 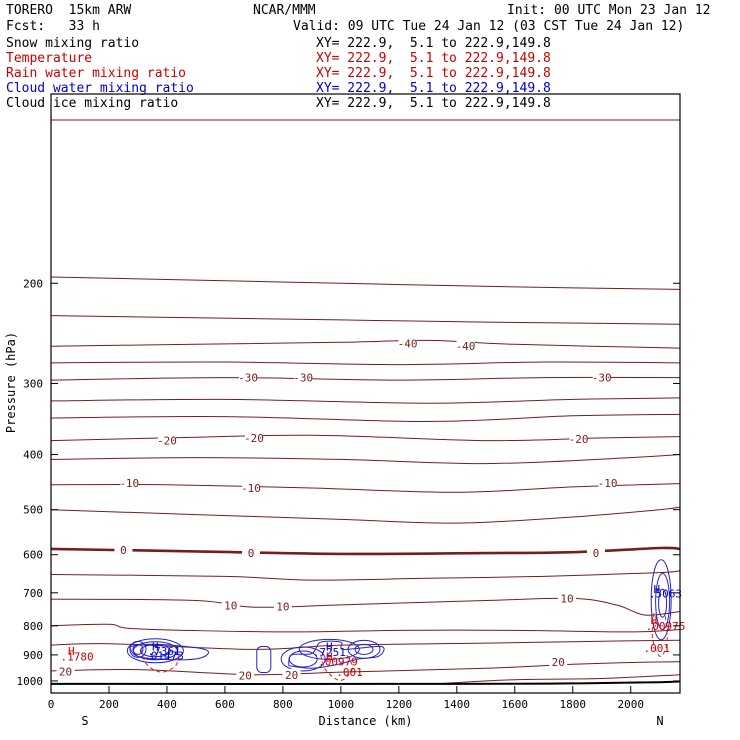 What do you see at coordinates (33, 383) in the screenshot?
I see `y-tick-label: 300` at bounding box center [33, 383].